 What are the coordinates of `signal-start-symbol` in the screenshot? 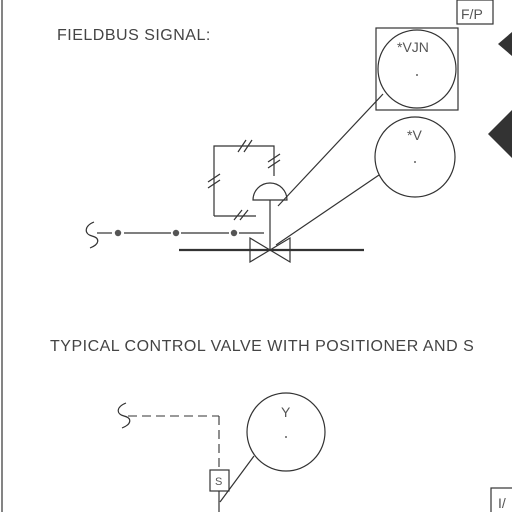 It's located at (124, 415).